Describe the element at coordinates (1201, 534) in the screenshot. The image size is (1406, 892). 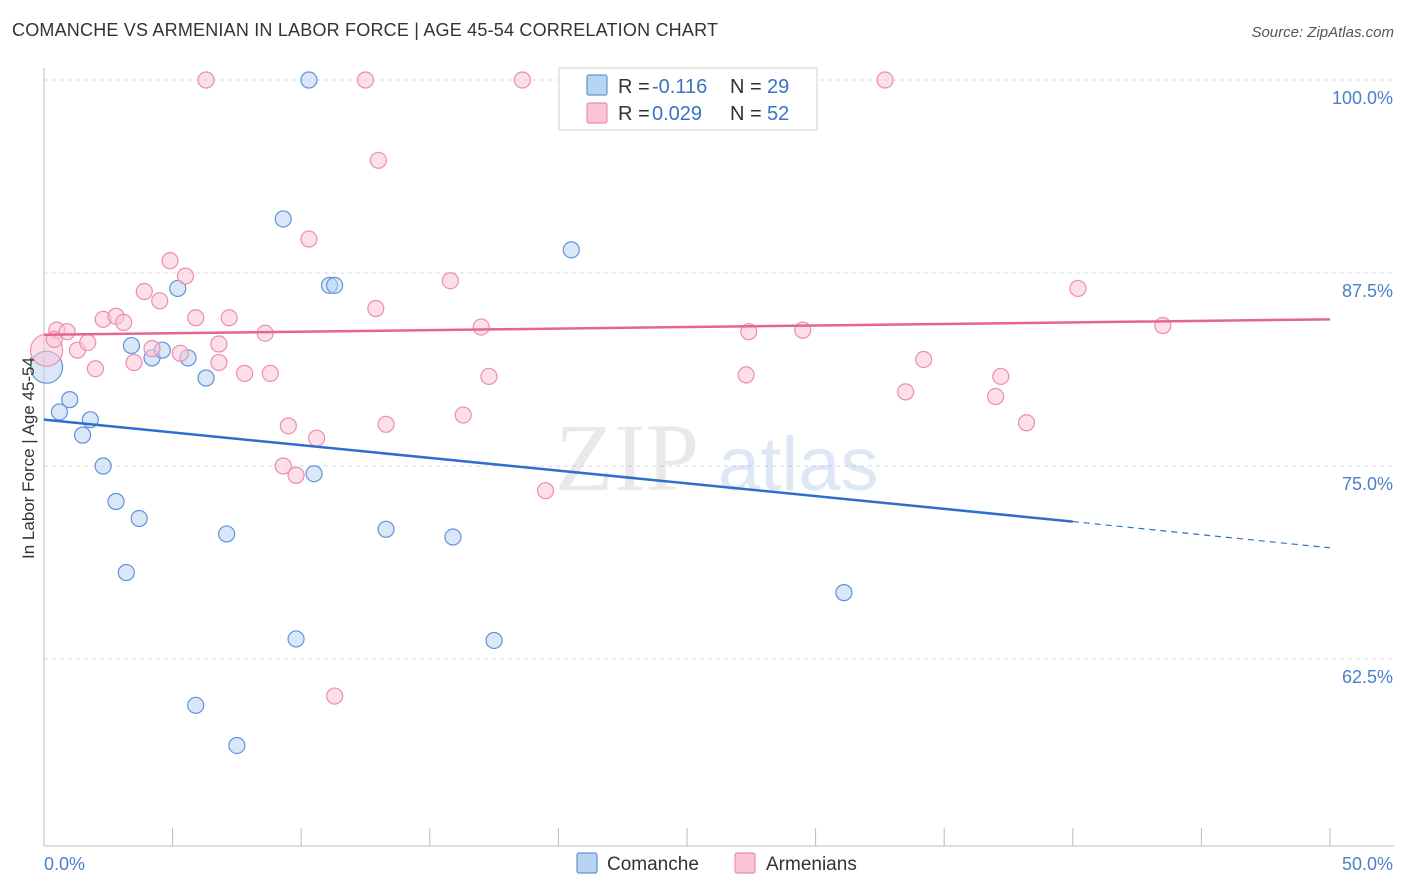
I see `trend-line-extension-comanche` at that location.